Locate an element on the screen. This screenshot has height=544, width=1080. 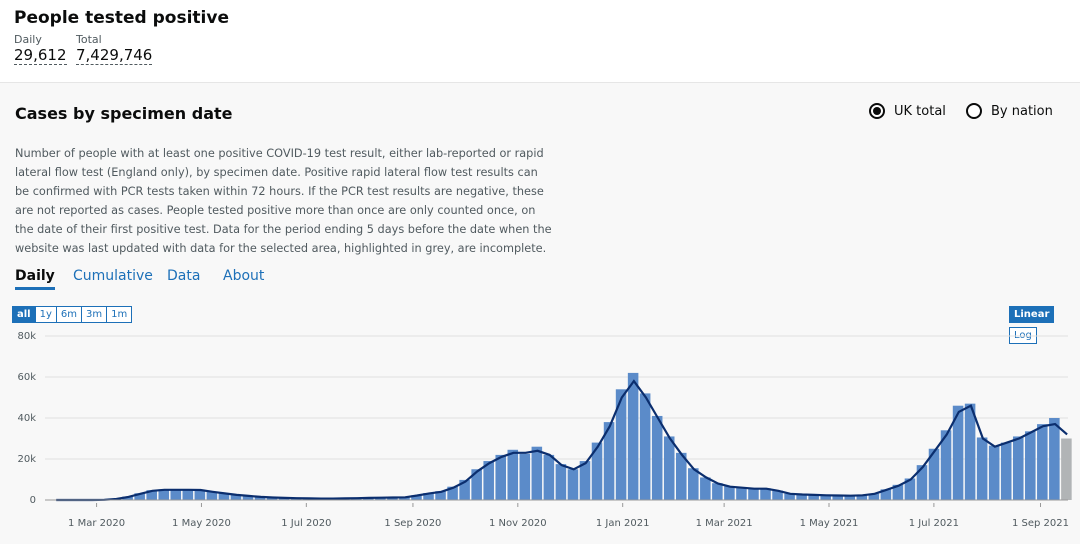
x-tick-label: 1 Mar 2021 is located at coordinates (724, 523).